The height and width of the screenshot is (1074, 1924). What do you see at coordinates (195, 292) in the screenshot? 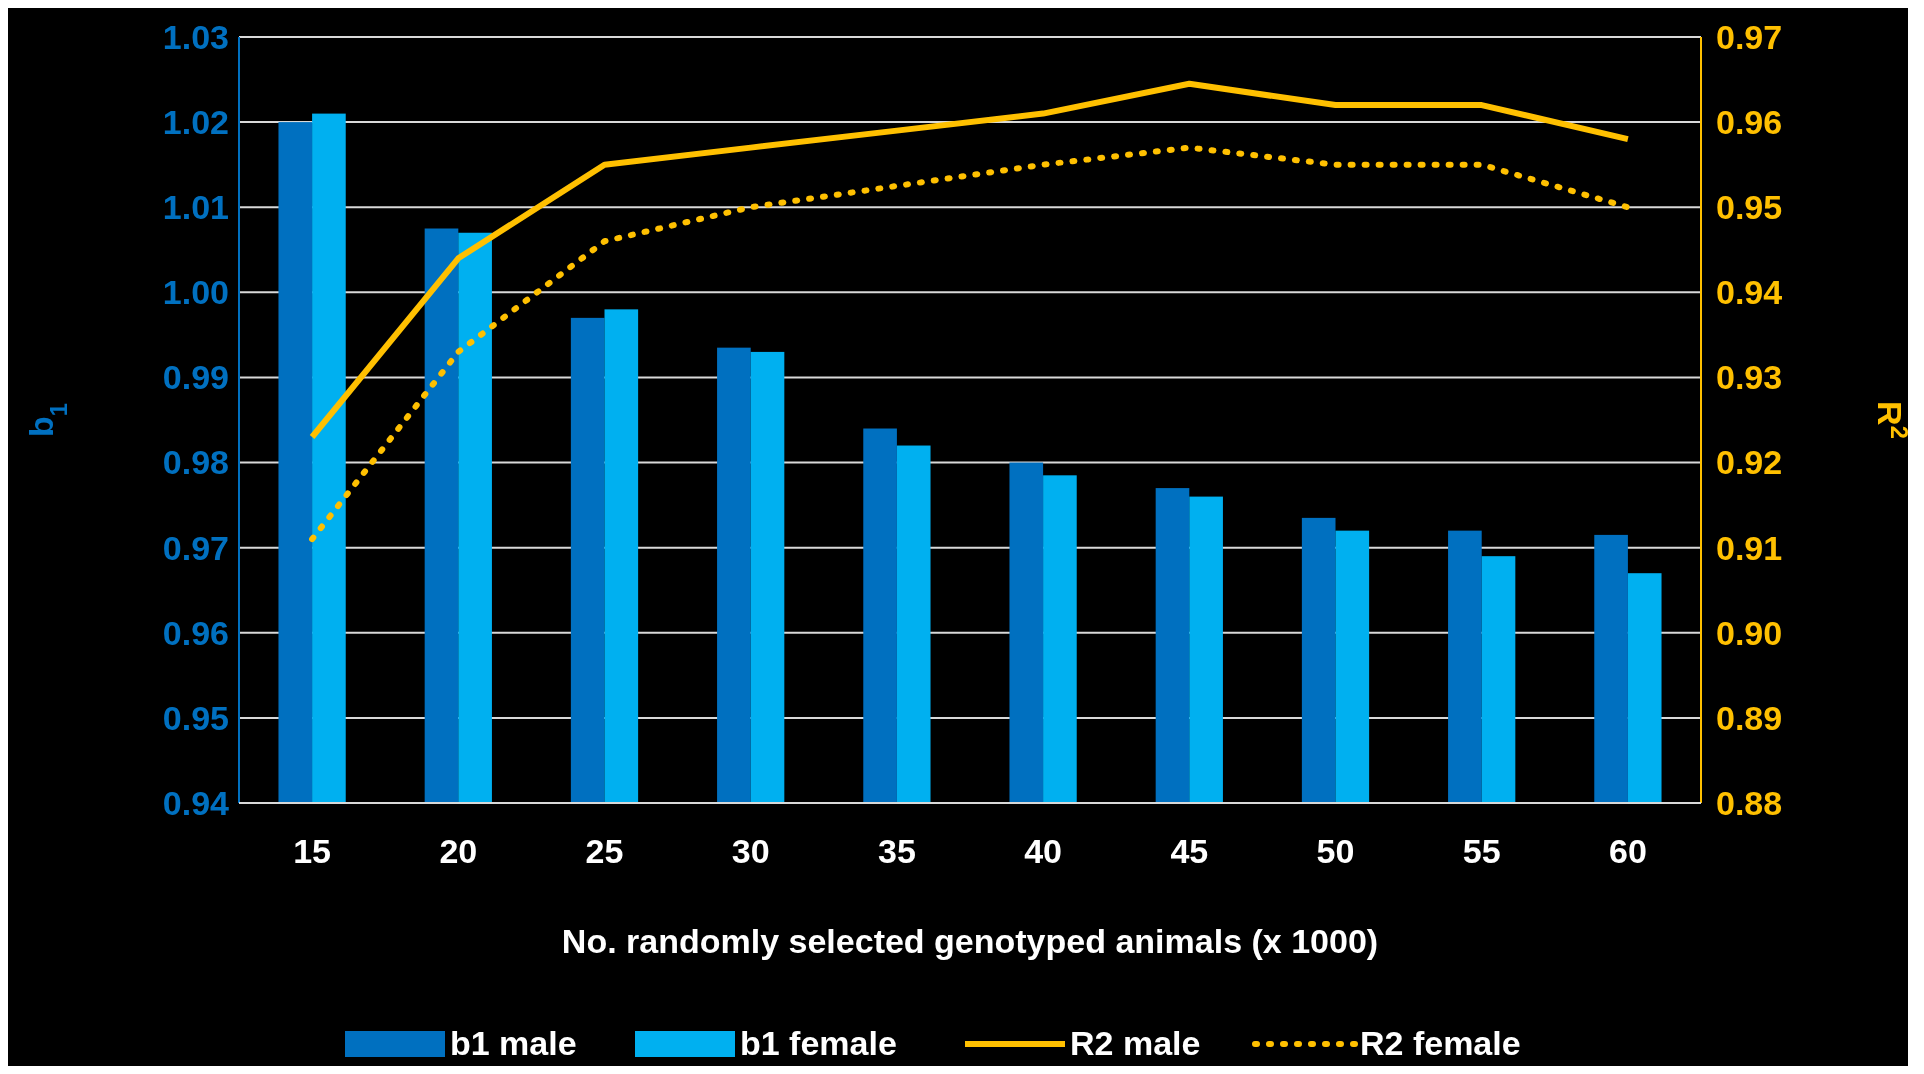
I see `y-tick-label: 1.00` at bounding box center [195, 292].